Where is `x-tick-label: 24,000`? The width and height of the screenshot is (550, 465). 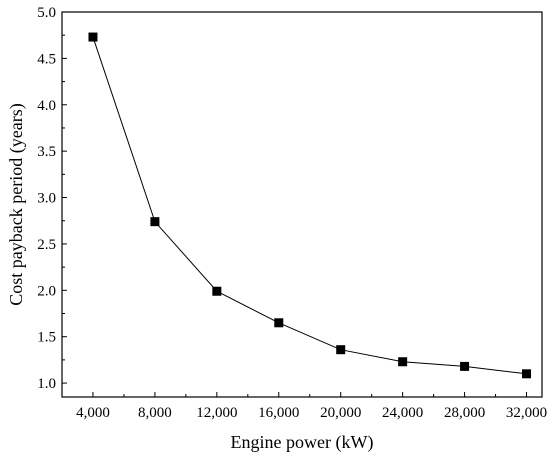 x-tick-label: 24,000 is located at coordinates (402, 413).